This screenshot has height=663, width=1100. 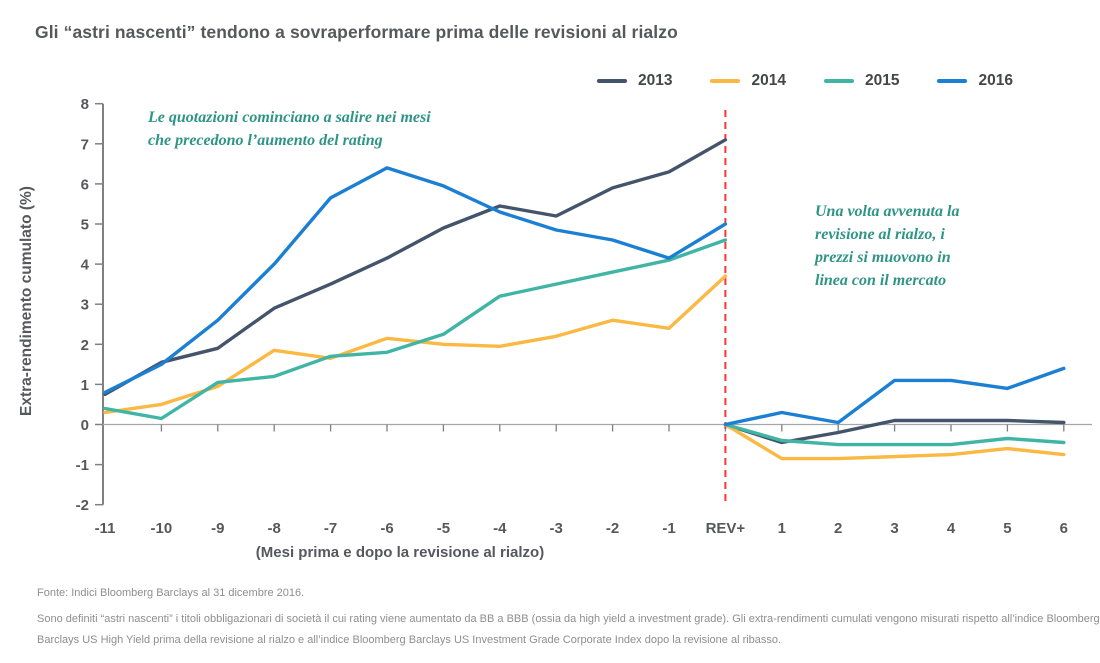 What do you see at coordinates (861, 81) in the screenshot?
I see `legend-item-2015: 2015` at bounding box center [861, 81].